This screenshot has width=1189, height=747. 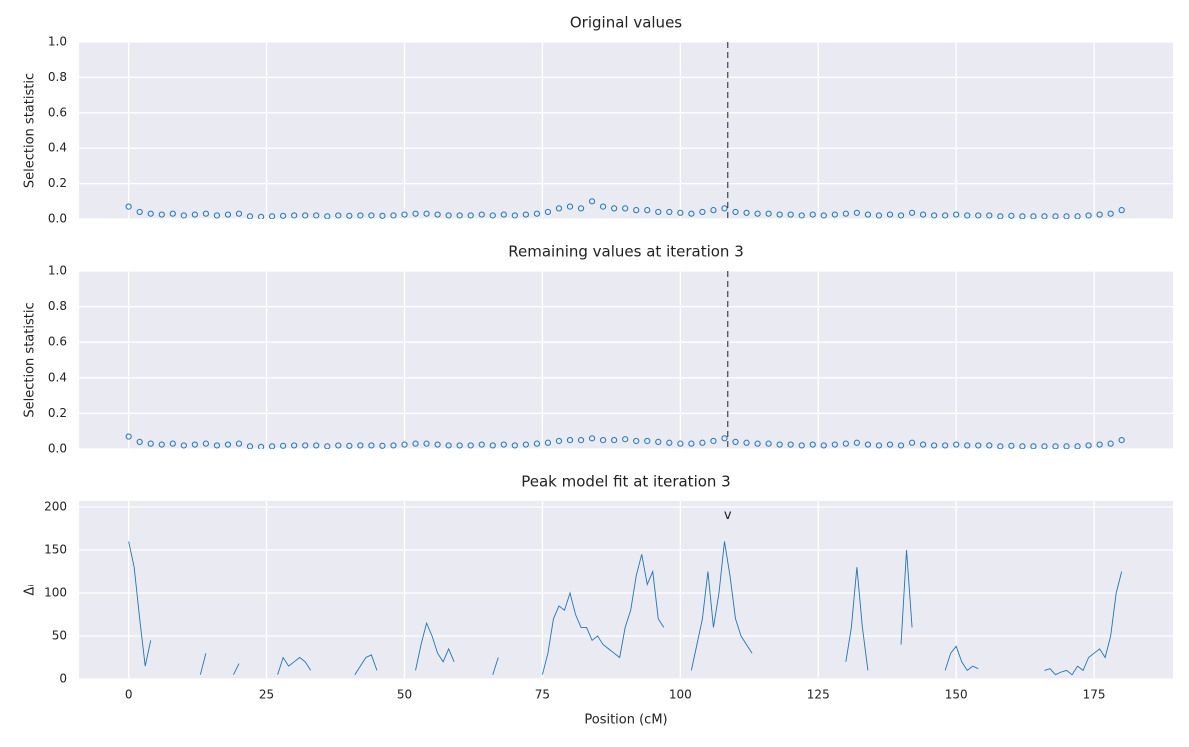 I want to click on panel-title: Remaining values at iteration 3, so click(x=626, y=252).